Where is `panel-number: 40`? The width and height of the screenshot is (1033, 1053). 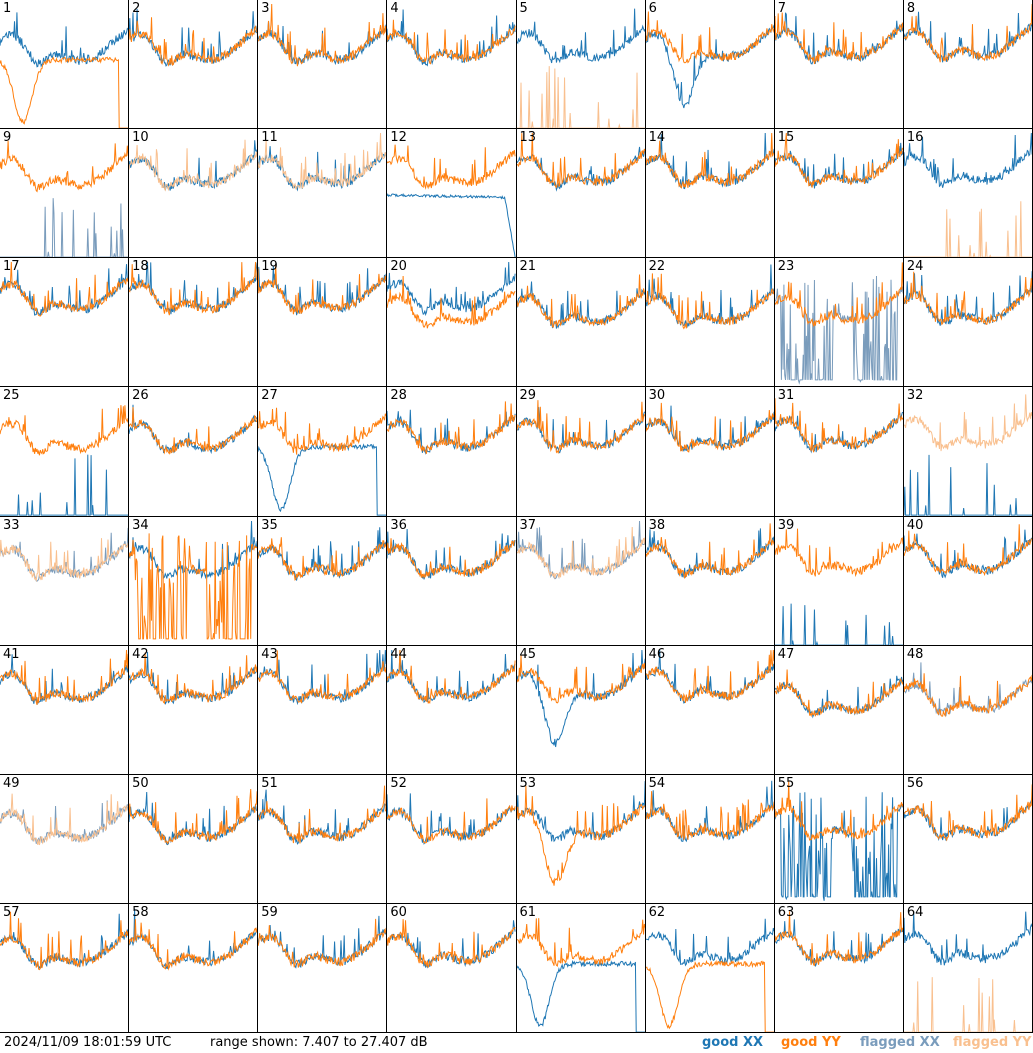 panel-number: 40 is located at coordinates (915, 525).